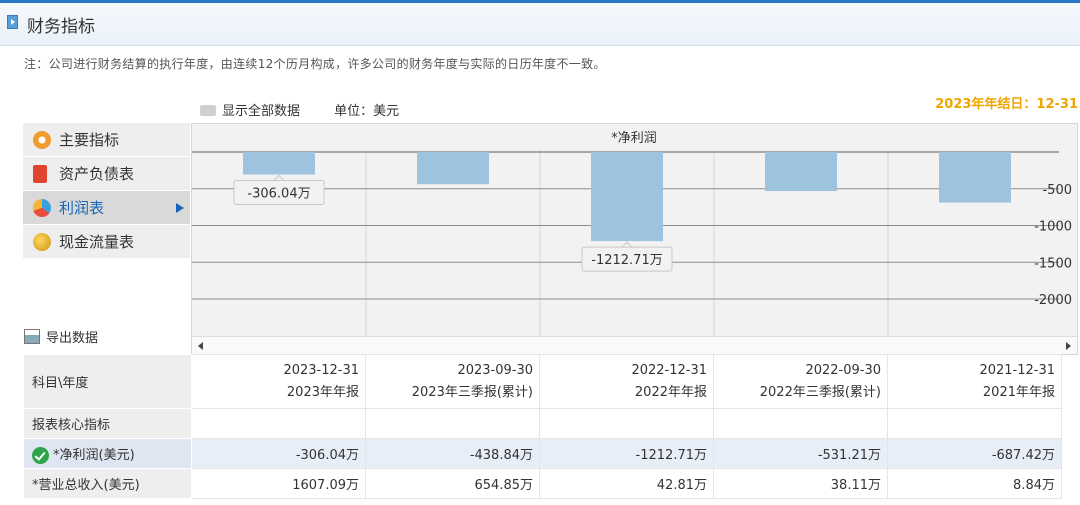 The image size is (1080, 505). What do you see at coordinates (1018, 392) in the screenshot?
I see `column-report: 2021年年报` at bounding box center [1018, 392].